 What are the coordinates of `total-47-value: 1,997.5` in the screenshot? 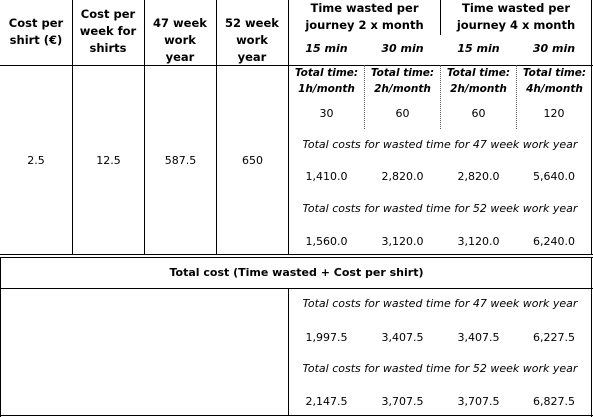 It's located at (326, 337).